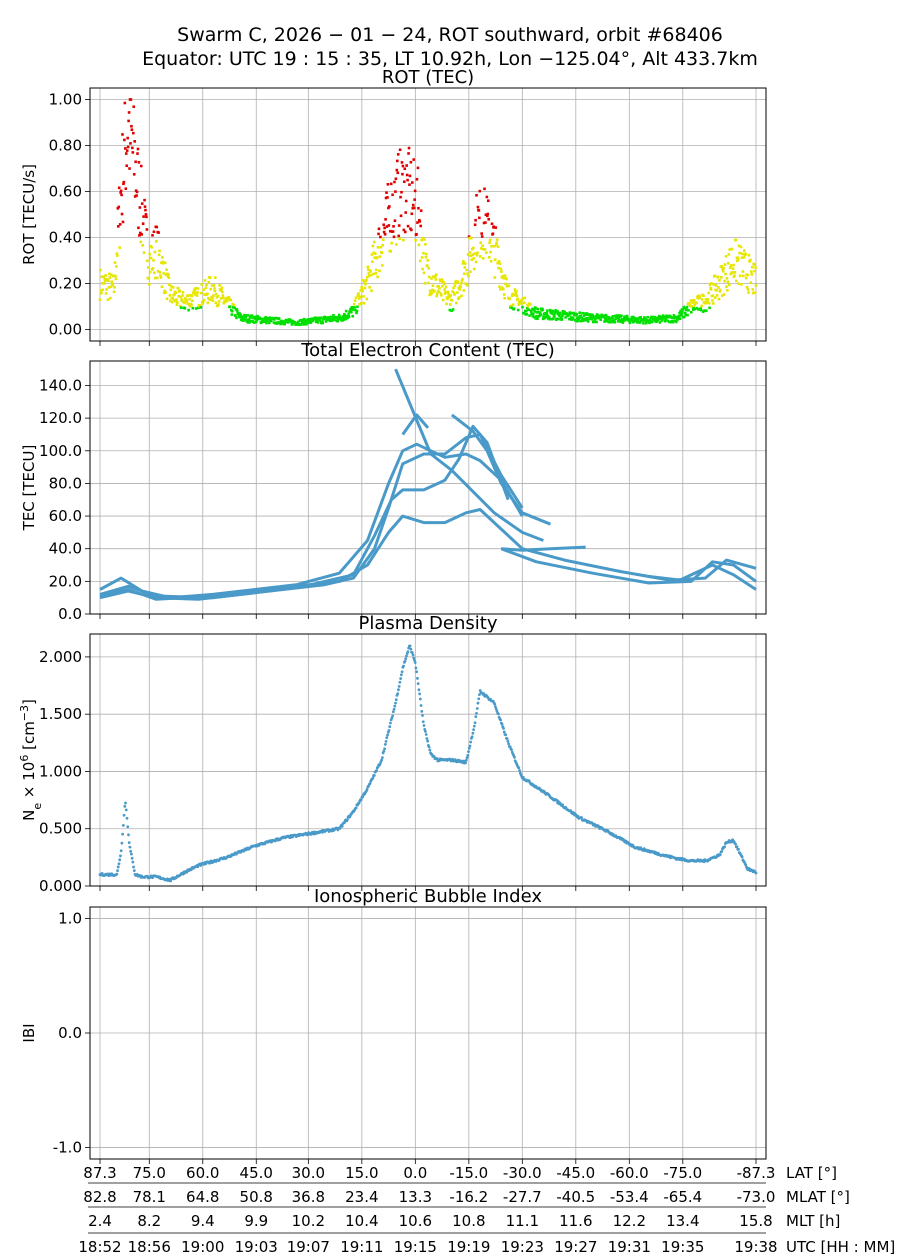 This screenshot has width=900, height=1260. What do you see at coordinates (428, 77) in the screenshot?
I see `panel-title: ROT (TEC)` at bounding box center [428, 77].